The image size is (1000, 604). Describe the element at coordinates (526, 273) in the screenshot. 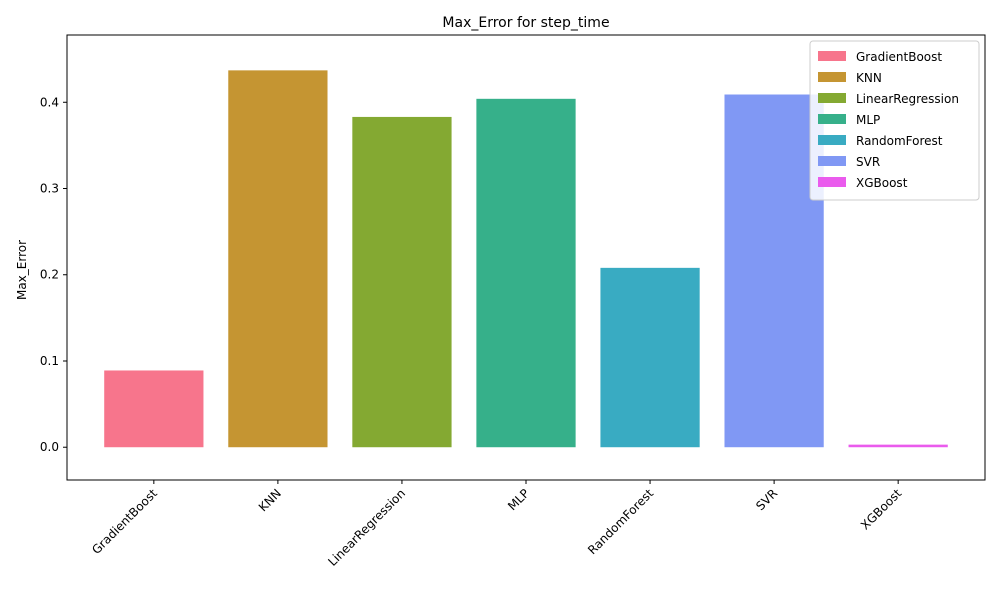

I see `bar-mlp` at that location.